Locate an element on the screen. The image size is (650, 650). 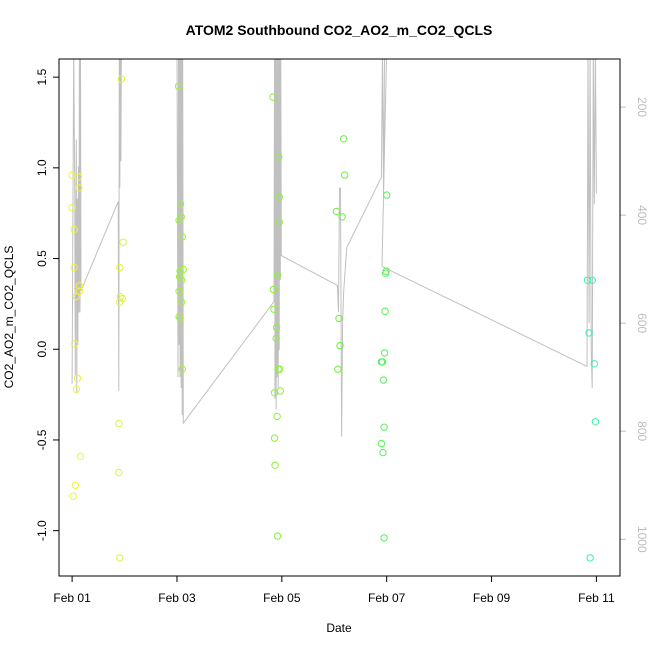
y2-tick-label: 1000 is located at coordinates (642, 539).